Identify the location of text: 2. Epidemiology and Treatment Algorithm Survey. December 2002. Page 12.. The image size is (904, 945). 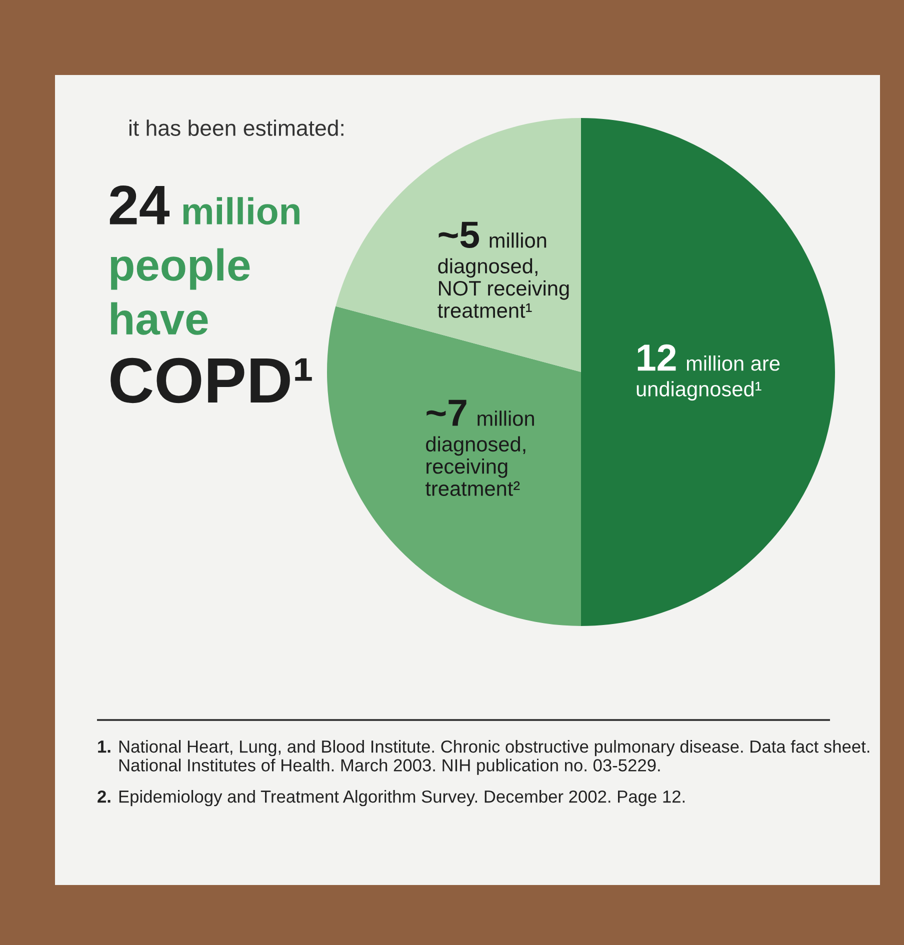
(391, 798).